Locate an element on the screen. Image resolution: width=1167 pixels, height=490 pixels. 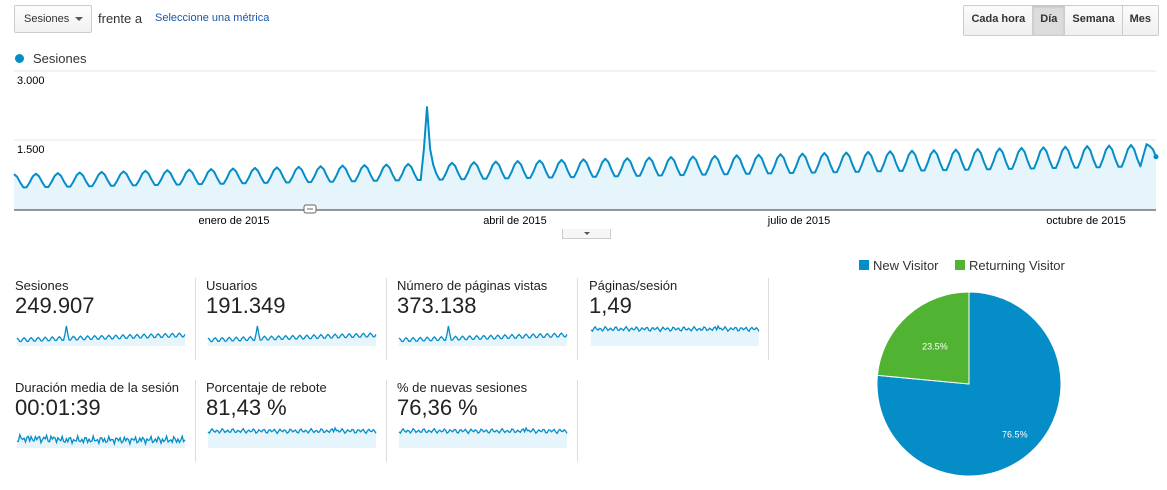
pie-slice-label: 23.5% is located at coordinates (935, 347).